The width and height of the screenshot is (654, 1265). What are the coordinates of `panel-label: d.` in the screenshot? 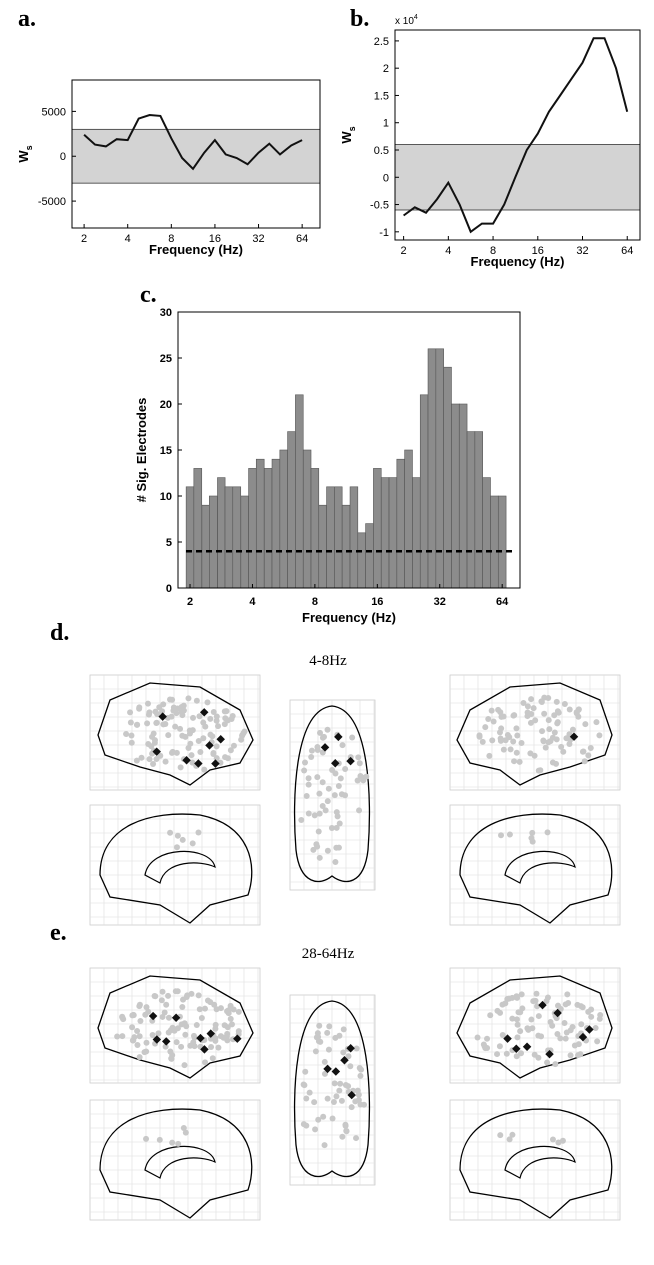 It's located at (59, 633).